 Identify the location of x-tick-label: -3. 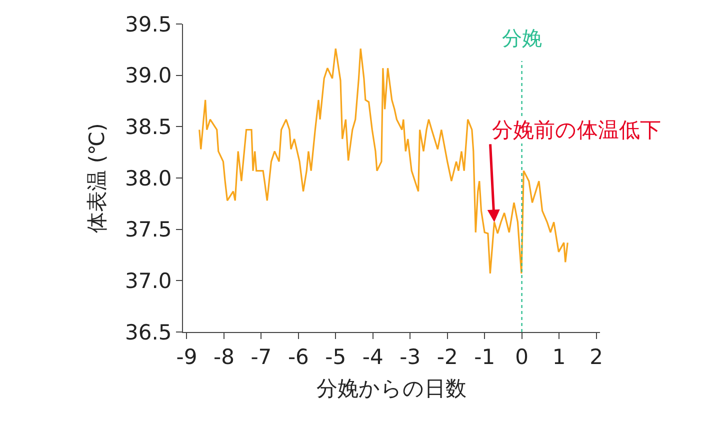
(410, 357).